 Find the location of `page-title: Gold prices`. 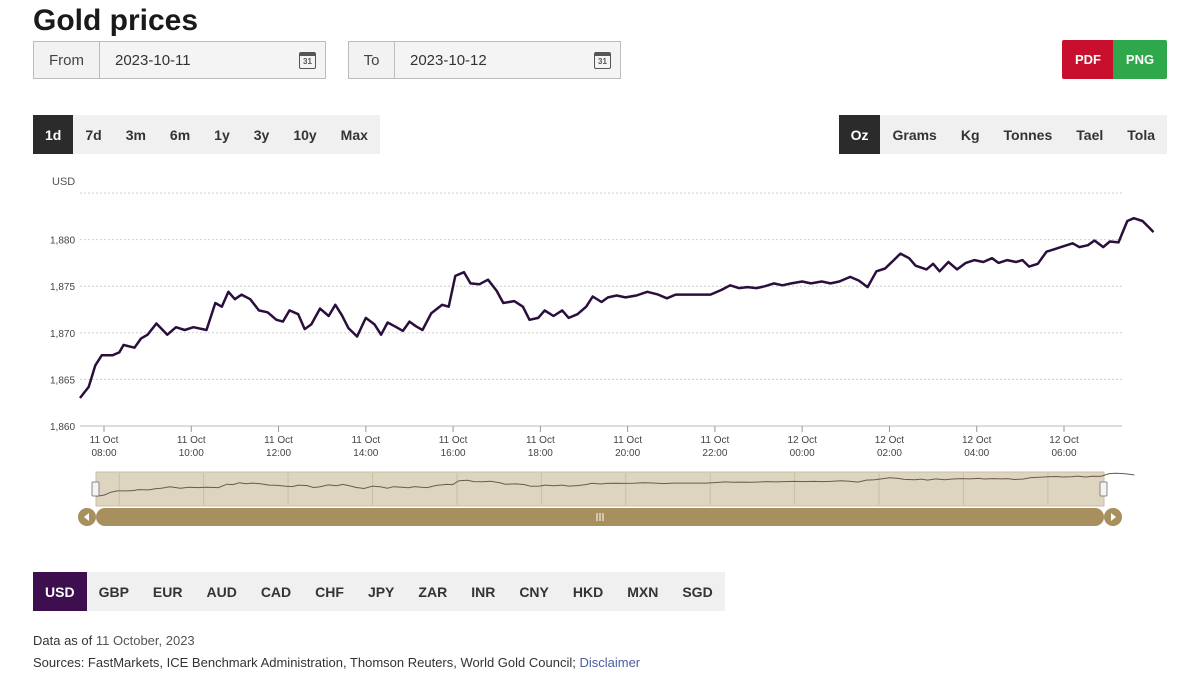

page-title: Gold prices is located at coordinates (116, 20).